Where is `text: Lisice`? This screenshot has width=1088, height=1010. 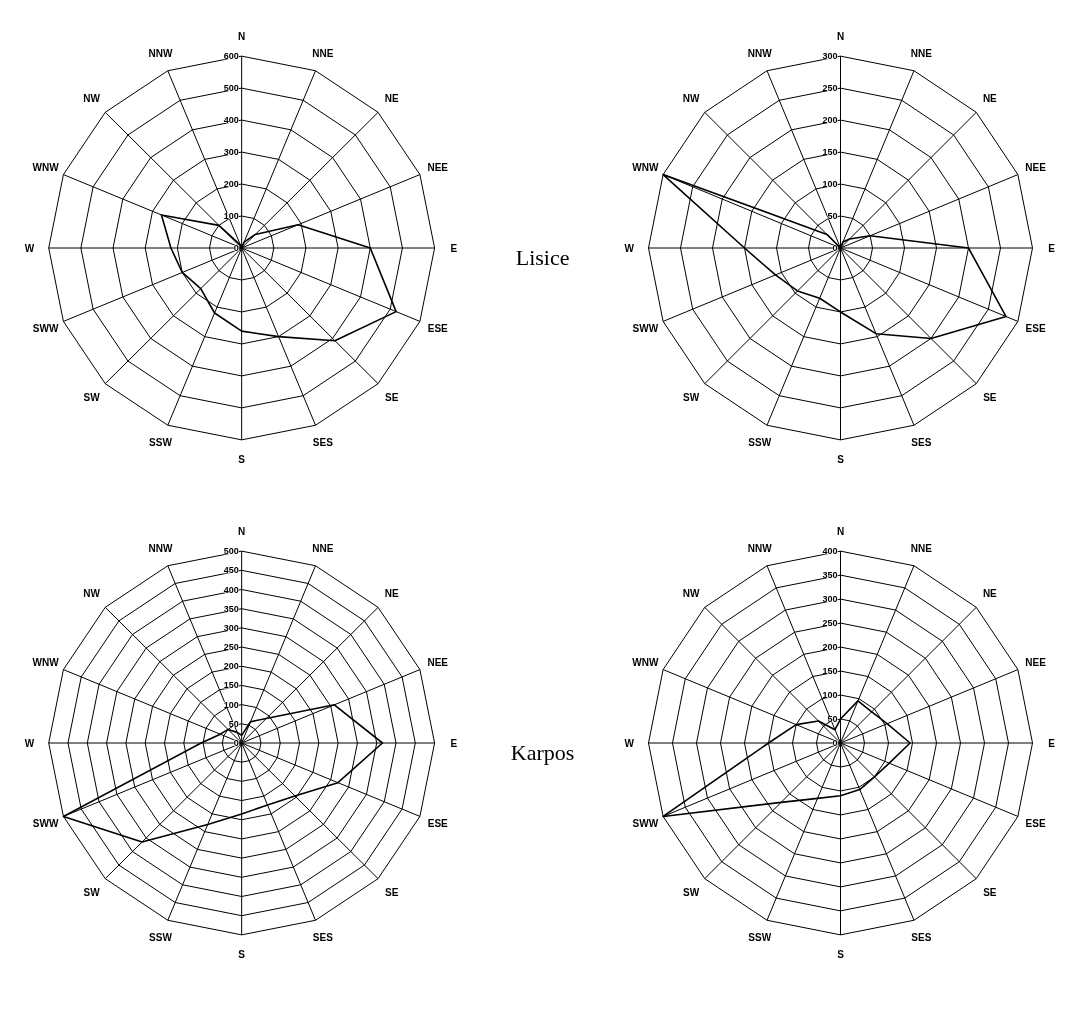 text: Lisice is located at coordinates (542, 258).